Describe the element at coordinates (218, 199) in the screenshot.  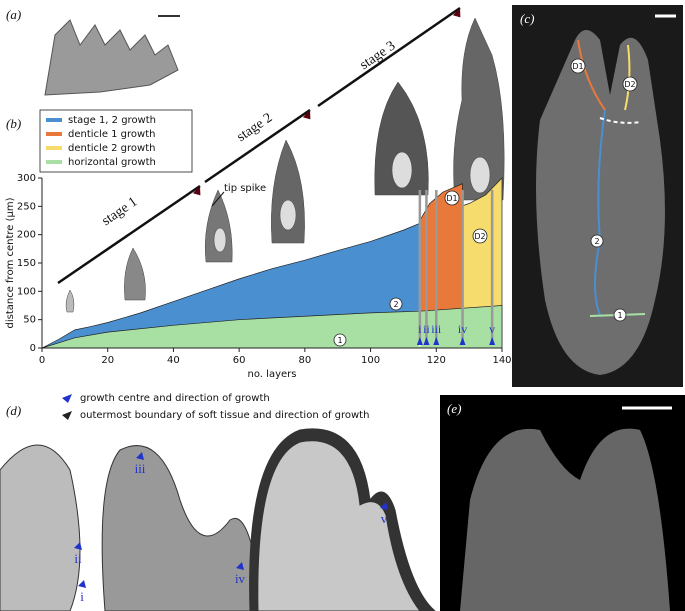
I see `tip-leader` at that location.